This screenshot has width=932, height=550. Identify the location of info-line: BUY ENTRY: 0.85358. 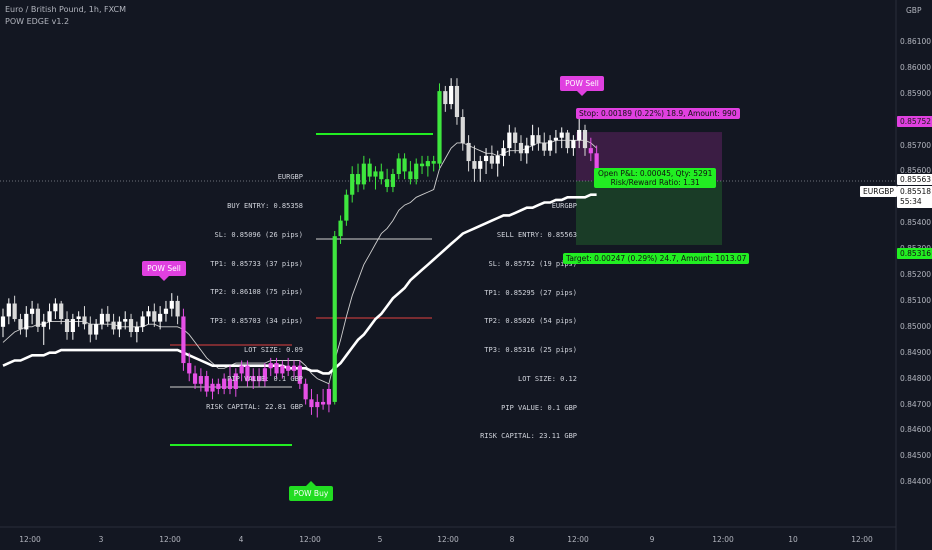
(265, 205).